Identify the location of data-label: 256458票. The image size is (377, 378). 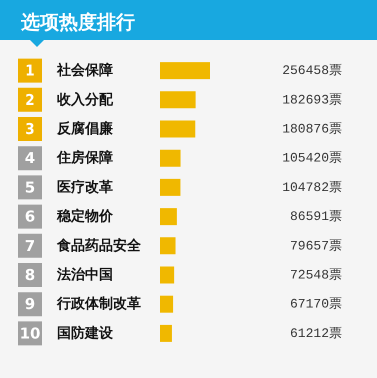
(312, 70).